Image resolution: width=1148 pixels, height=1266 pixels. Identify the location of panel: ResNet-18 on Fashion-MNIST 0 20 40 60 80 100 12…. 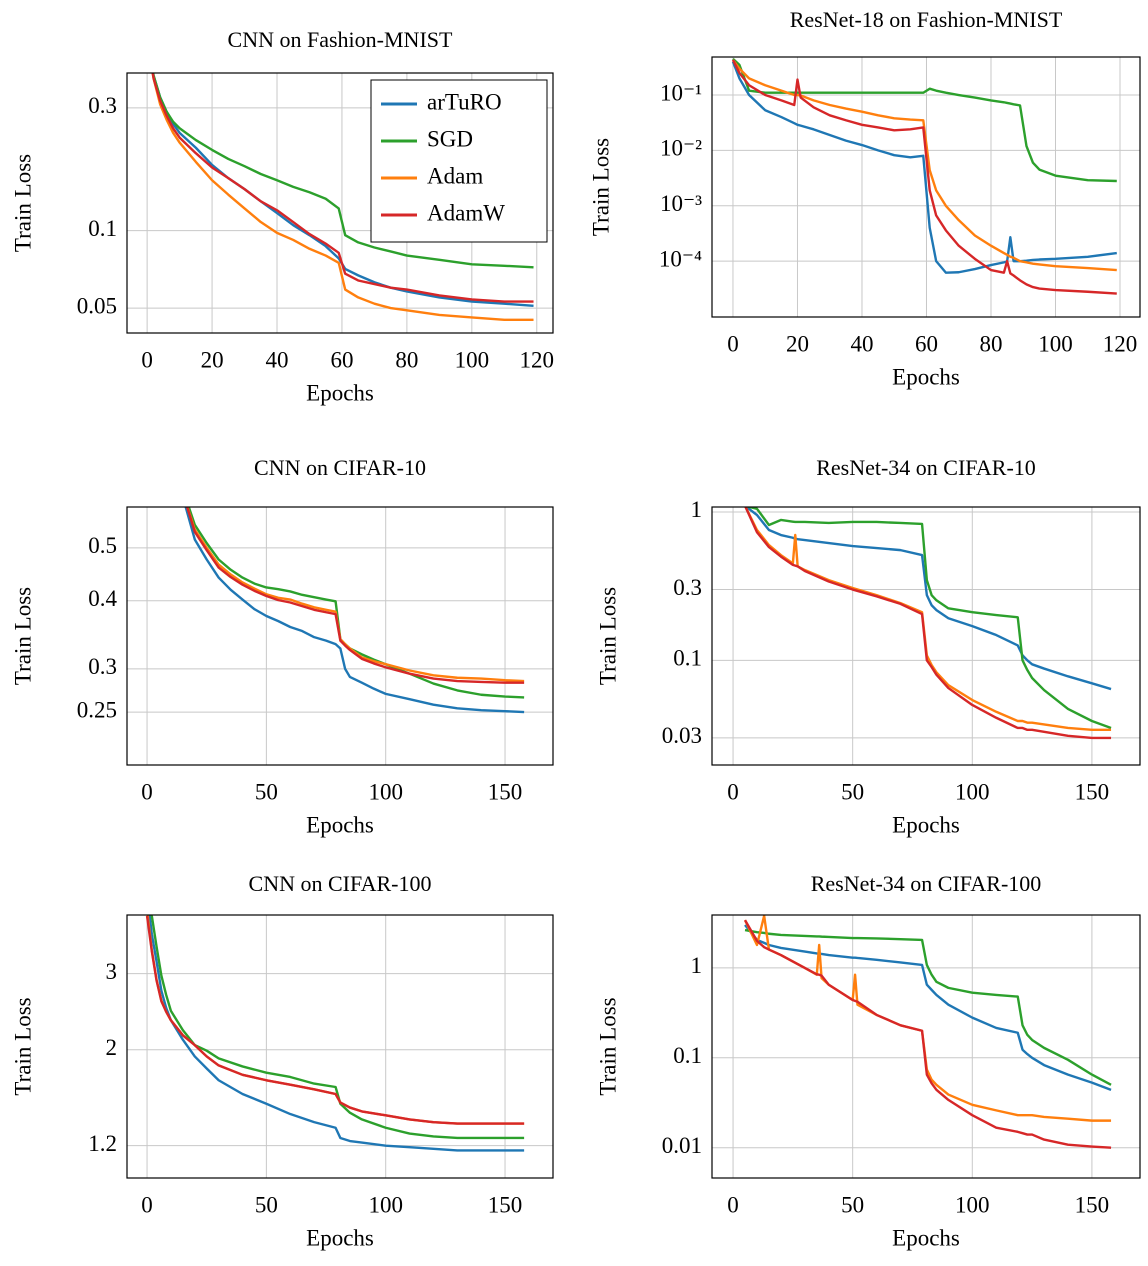
(864, 198).